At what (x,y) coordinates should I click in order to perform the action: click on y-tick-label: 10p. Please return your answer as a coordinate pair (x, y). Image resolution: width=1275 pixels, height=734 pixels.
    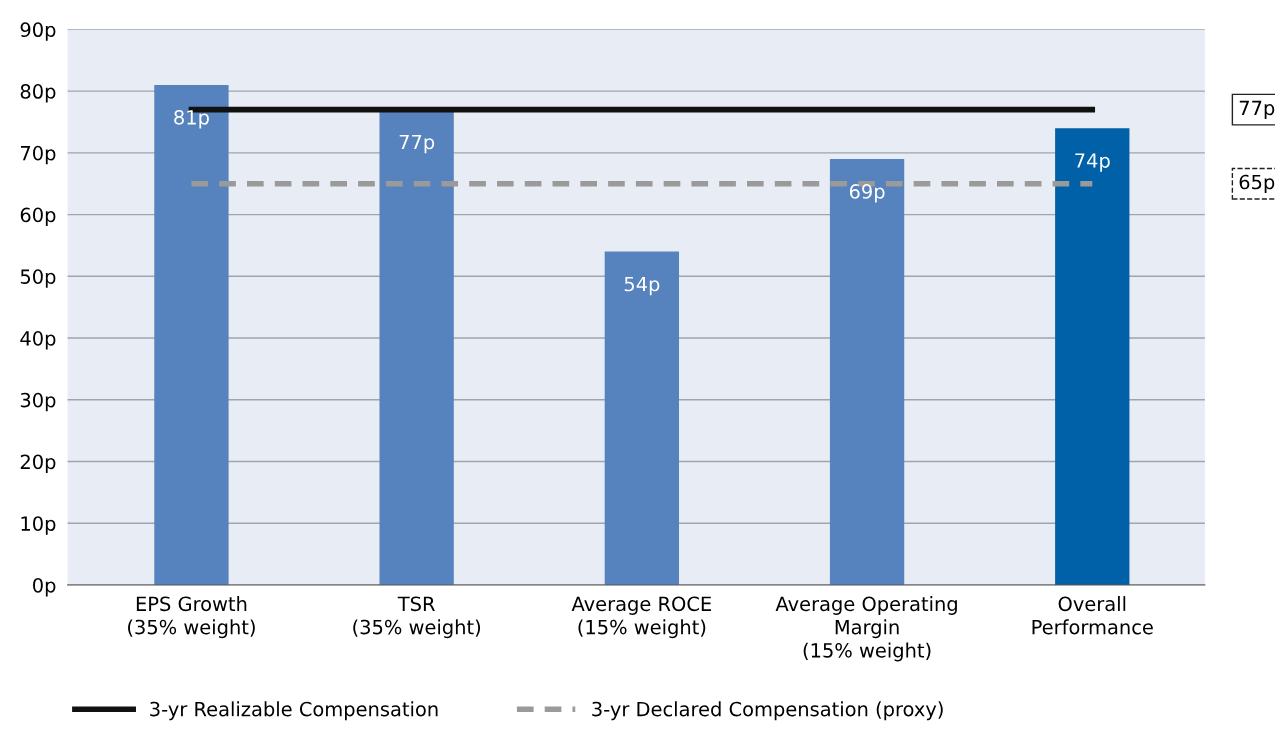
    Looking at the image, I should click on (38, 525).